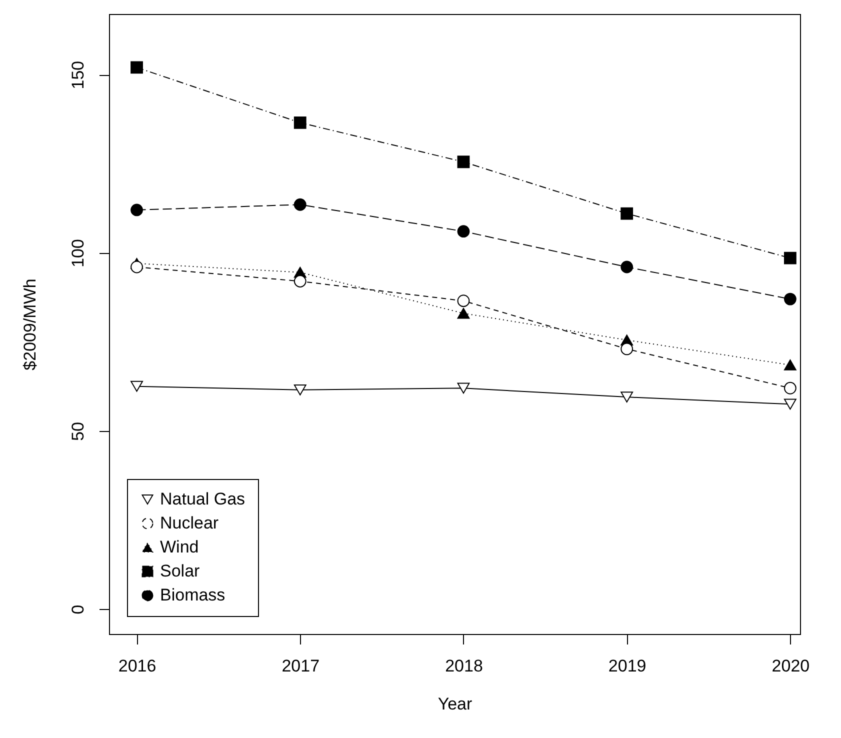 This screenshot has height=738, width=841. I want to click on legend-label: Wind, so click(179, 547).